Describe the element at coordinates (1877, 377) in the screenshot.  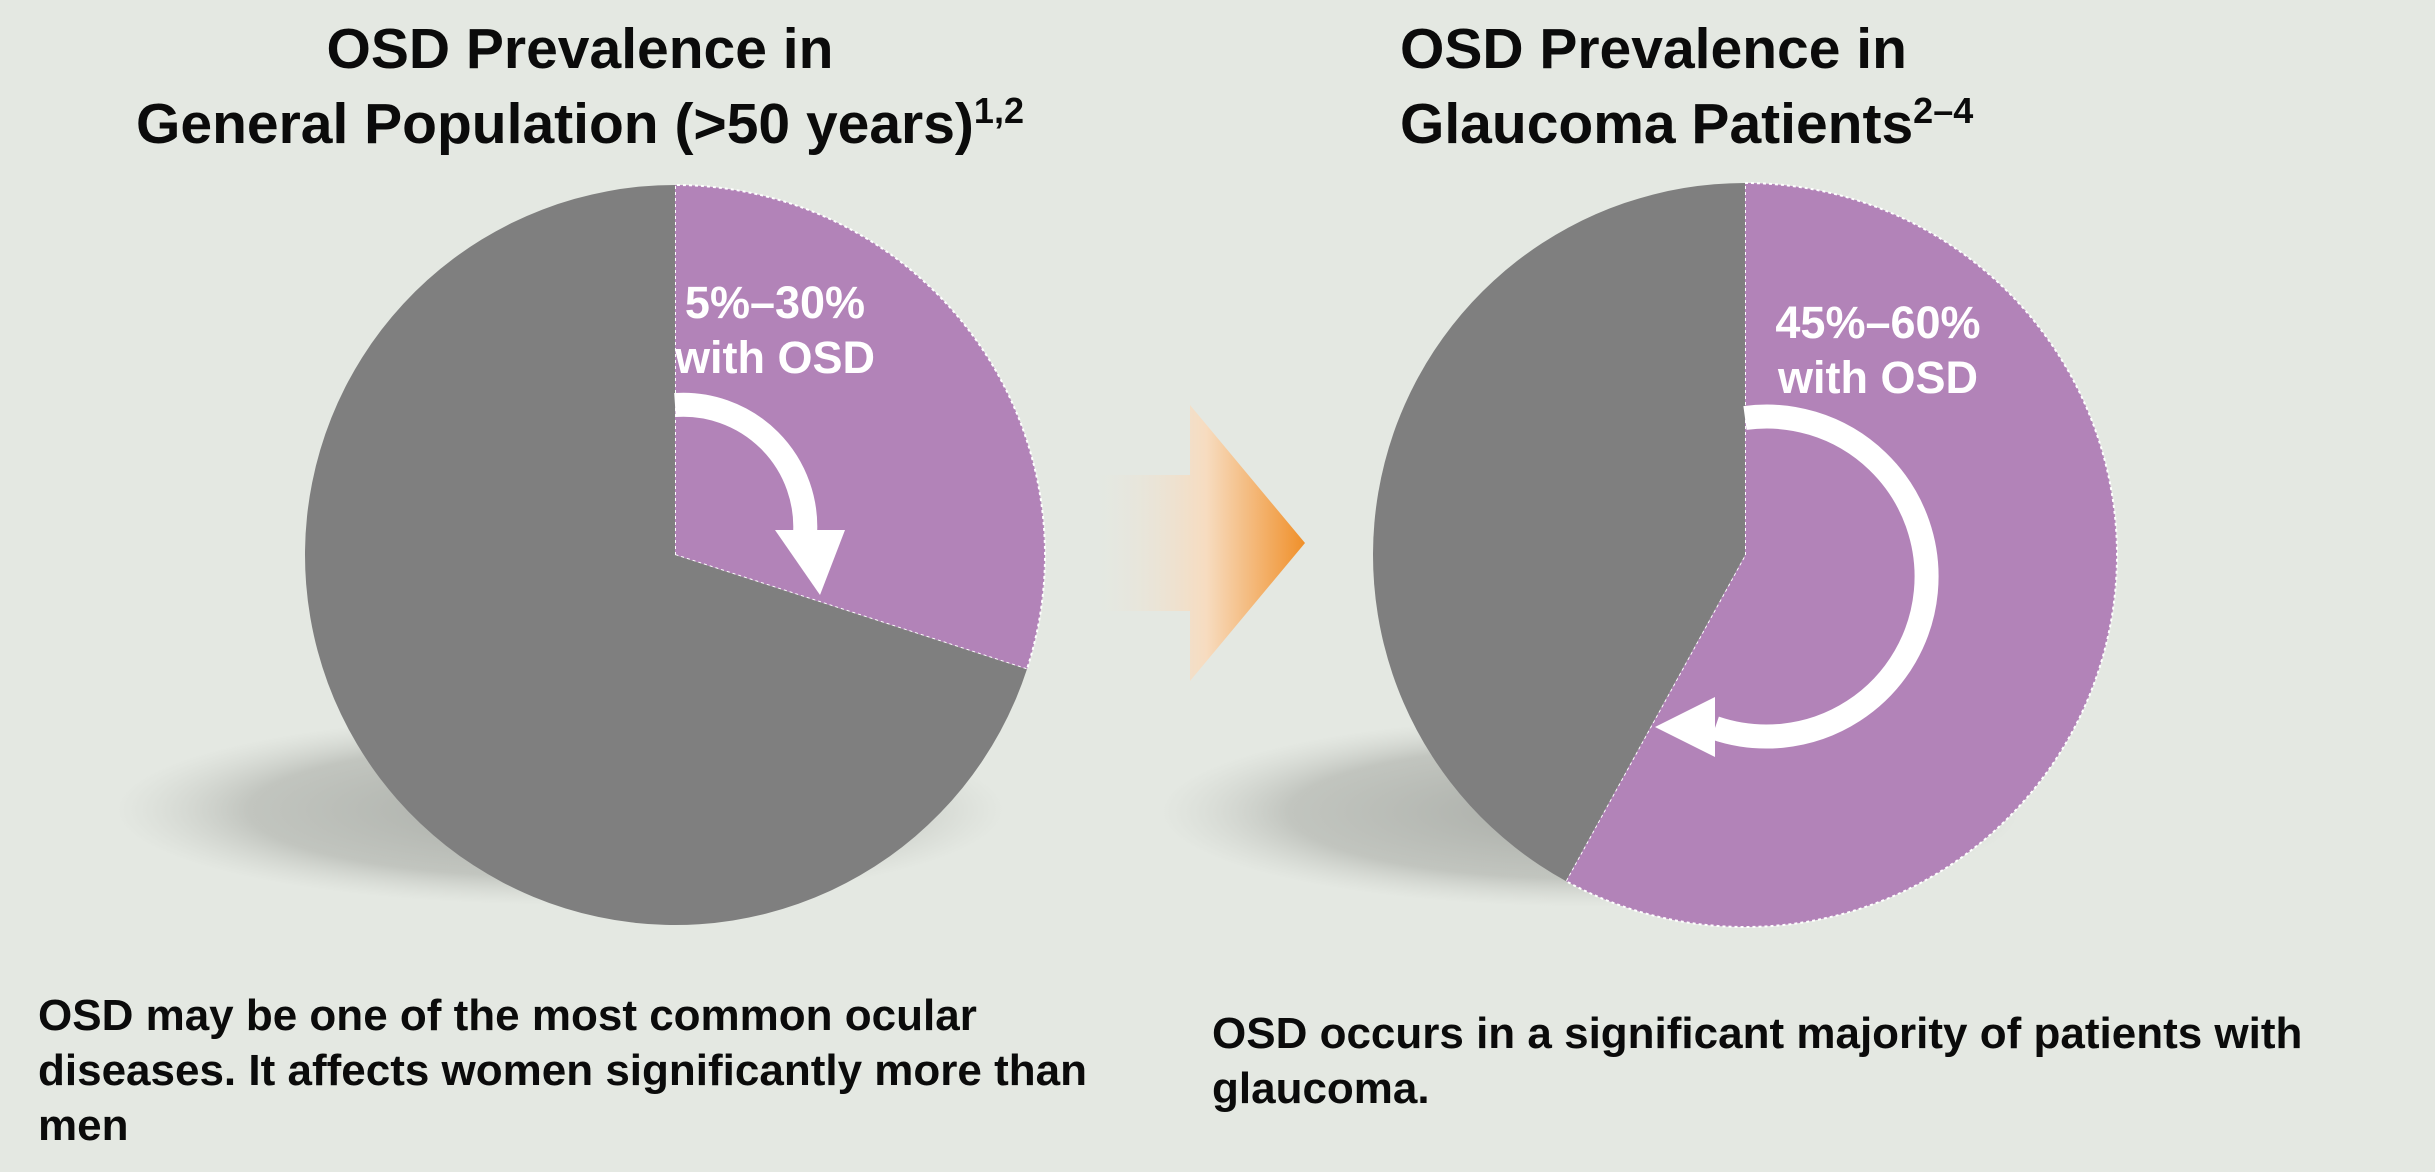
I see `pie-right-label-line2: with OSD` at that location.